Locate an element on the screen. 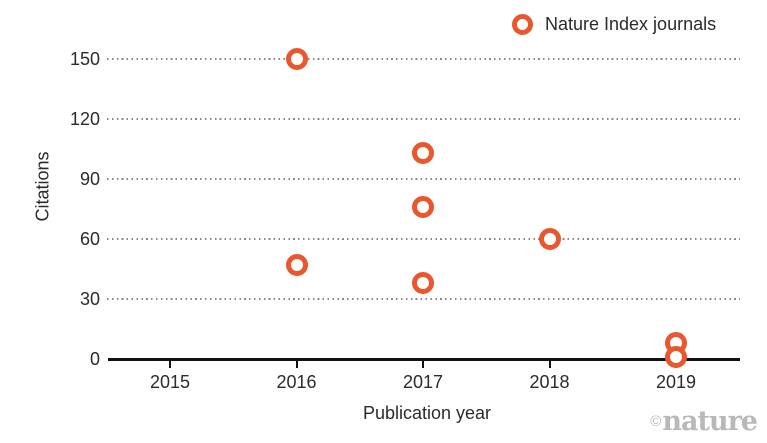  x-tick-label: 2018 is located at coordinates (549, 382).